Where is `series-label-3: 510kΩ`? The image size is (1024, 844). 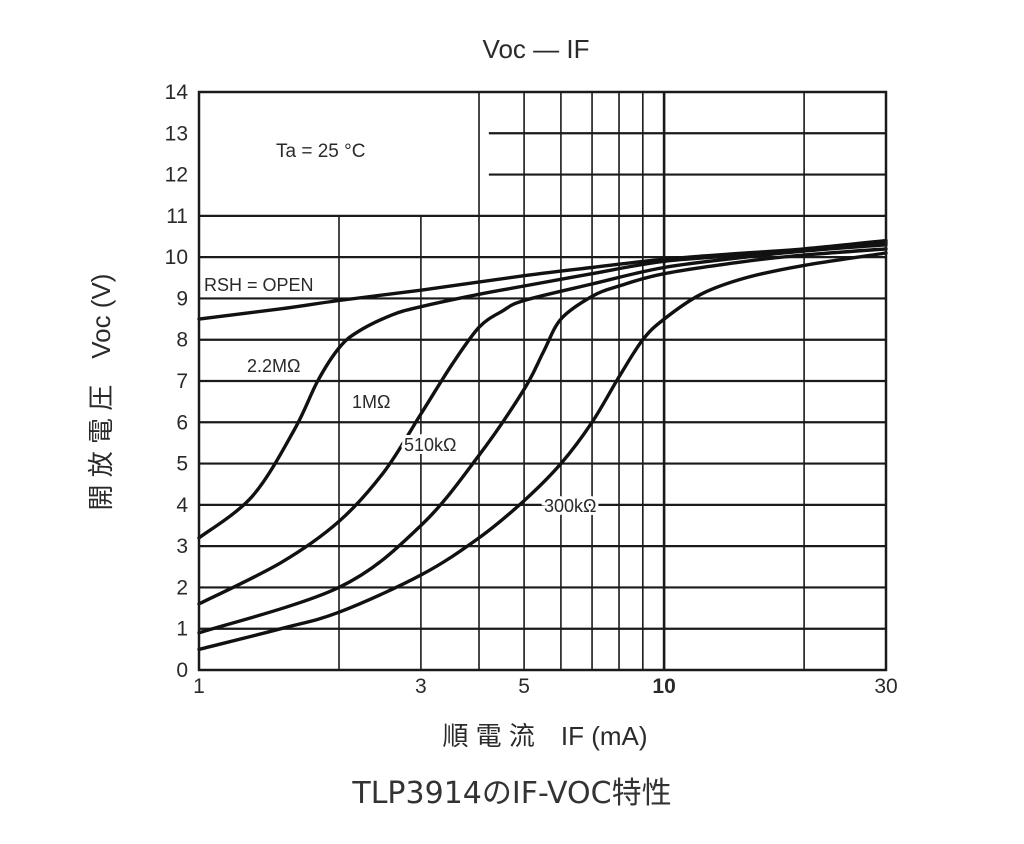 series-label-3: 510kΩ is located at coordinates (430, 445).